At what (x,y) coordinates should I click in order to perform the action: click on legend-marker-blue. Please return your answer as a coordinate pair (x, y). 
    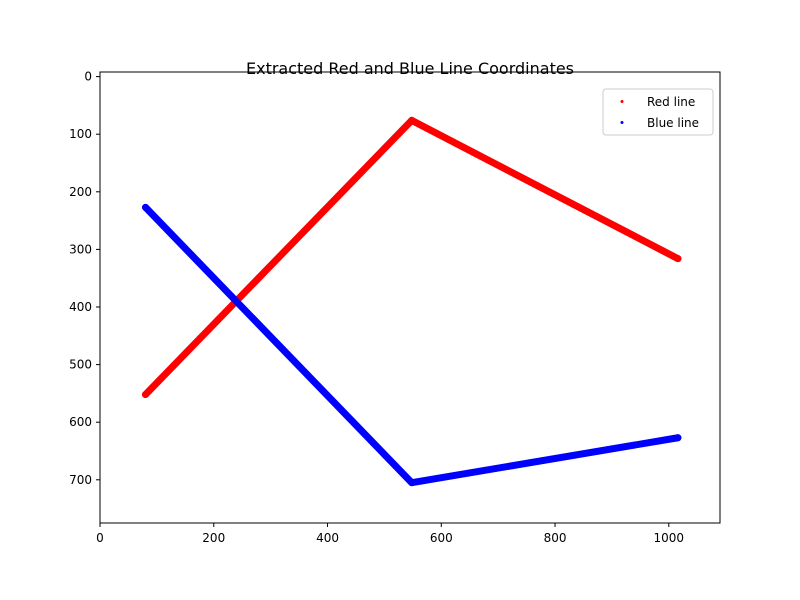
    Looking at the image, I should click on (622, 122).